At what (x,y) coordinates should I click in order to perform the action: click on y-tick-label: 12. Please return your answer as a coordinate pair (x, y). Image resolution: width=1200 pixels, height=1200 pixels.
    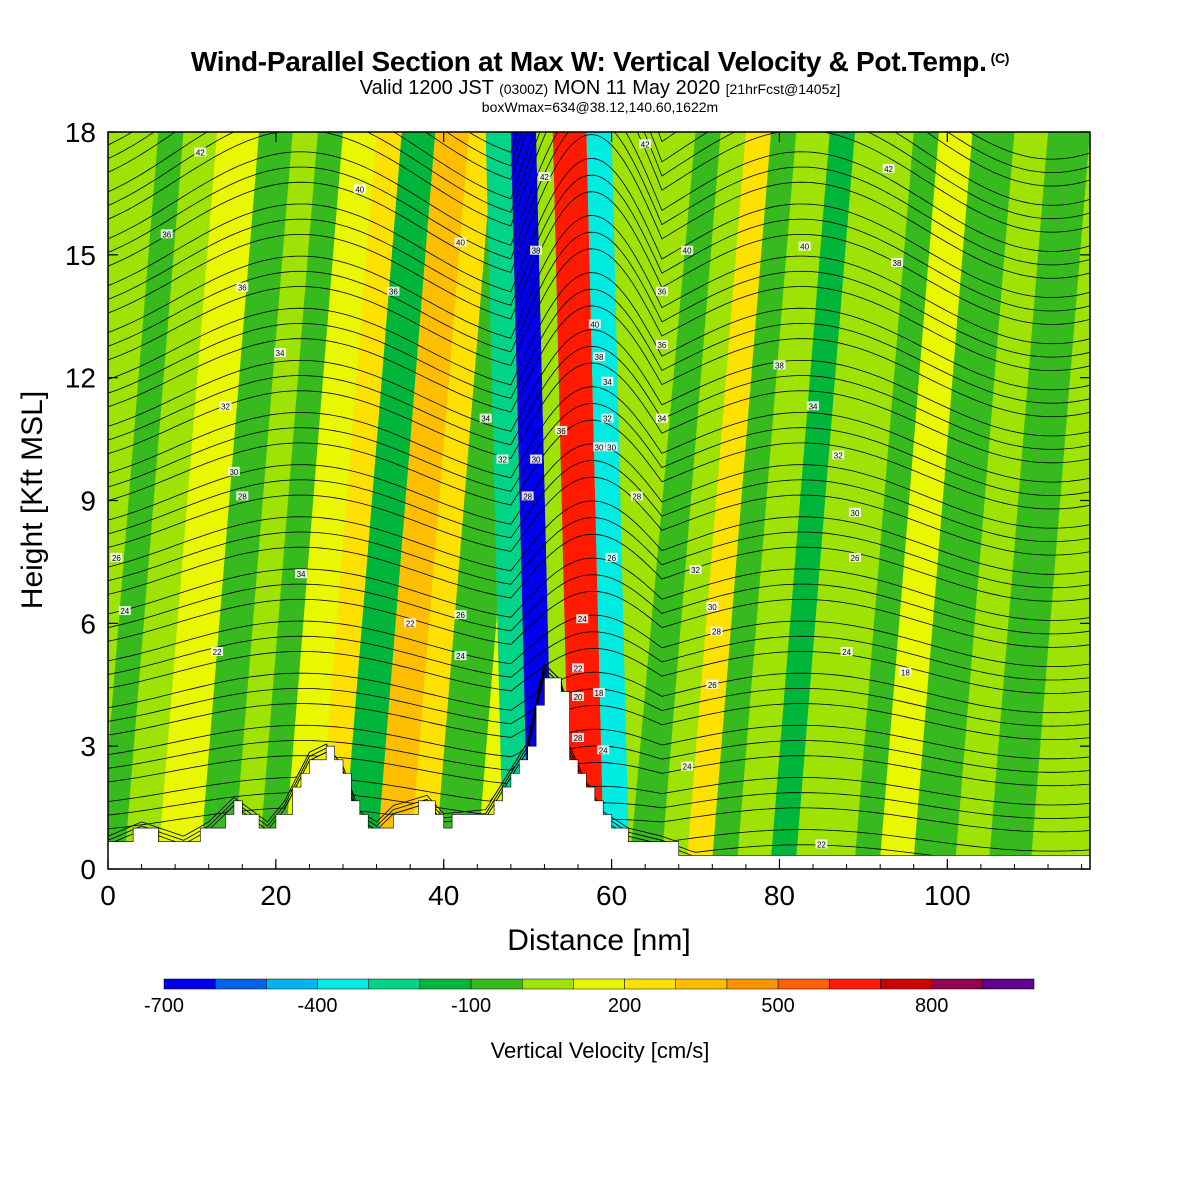
    Looking at the image, I should click on (80, 378).